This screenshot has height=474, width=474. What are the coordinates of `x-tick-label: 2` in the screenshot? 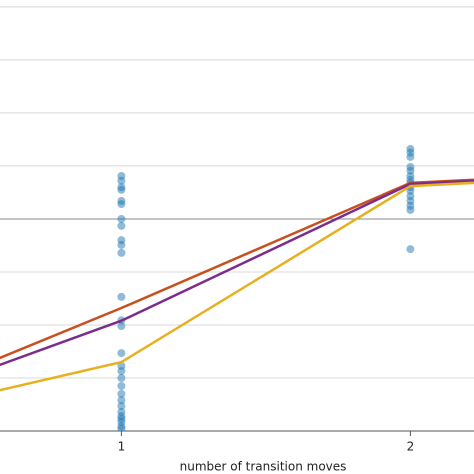 It's located at (411, 447).